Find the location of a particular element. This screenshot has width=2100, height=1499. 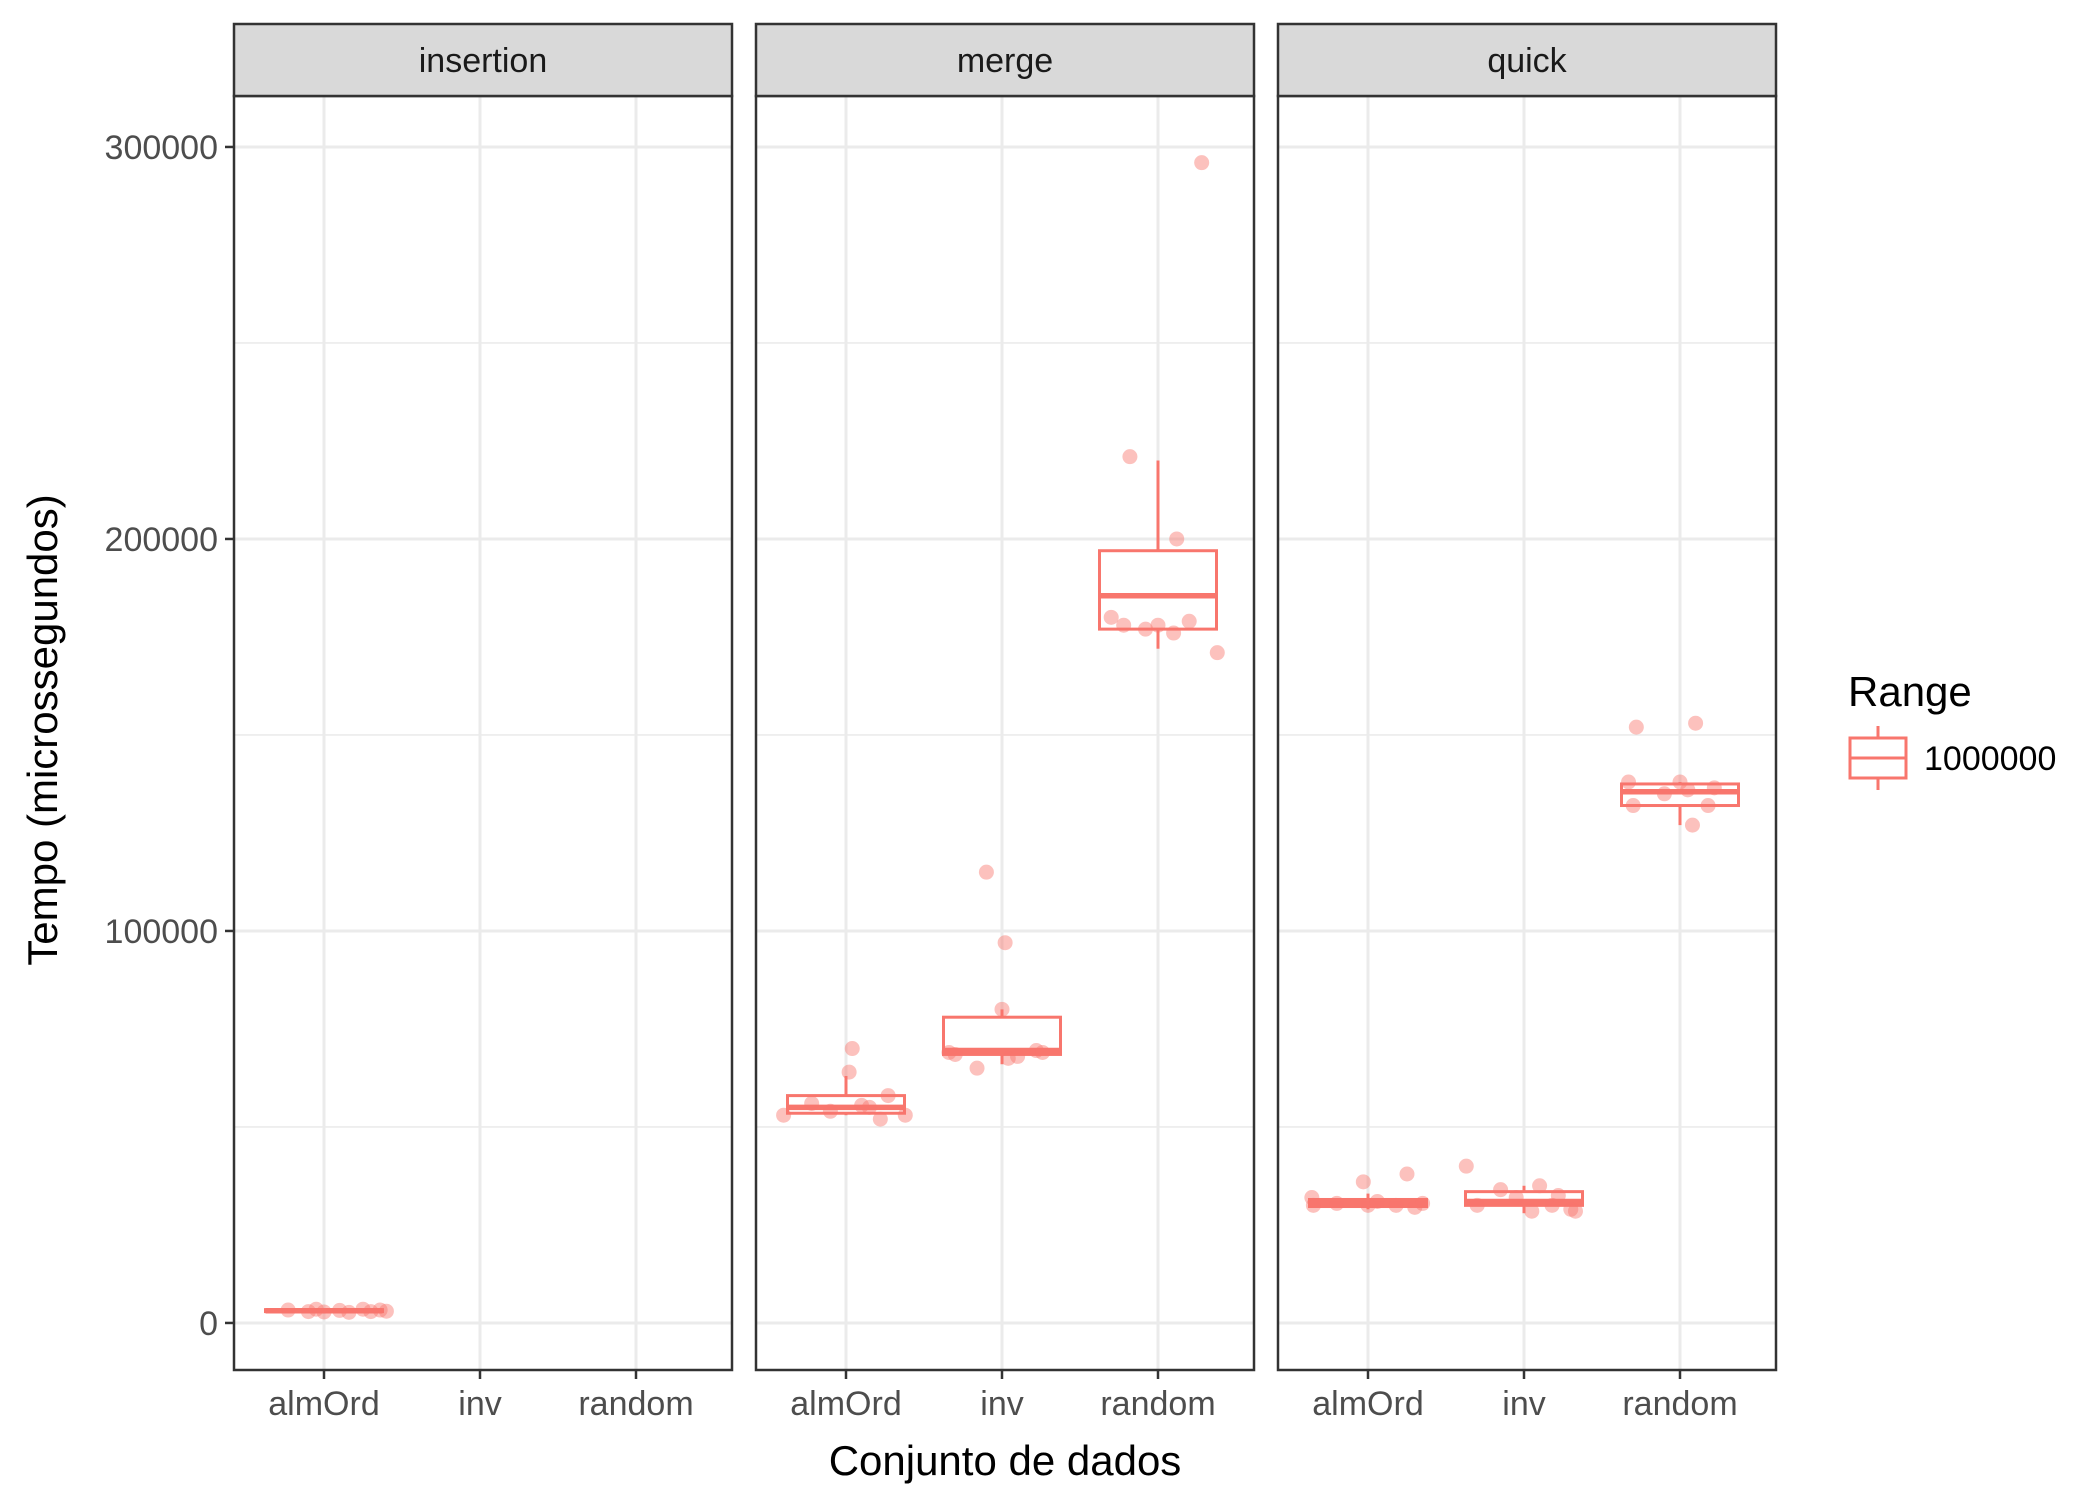

box-merge-inv is located at coordinates (1001, 970).